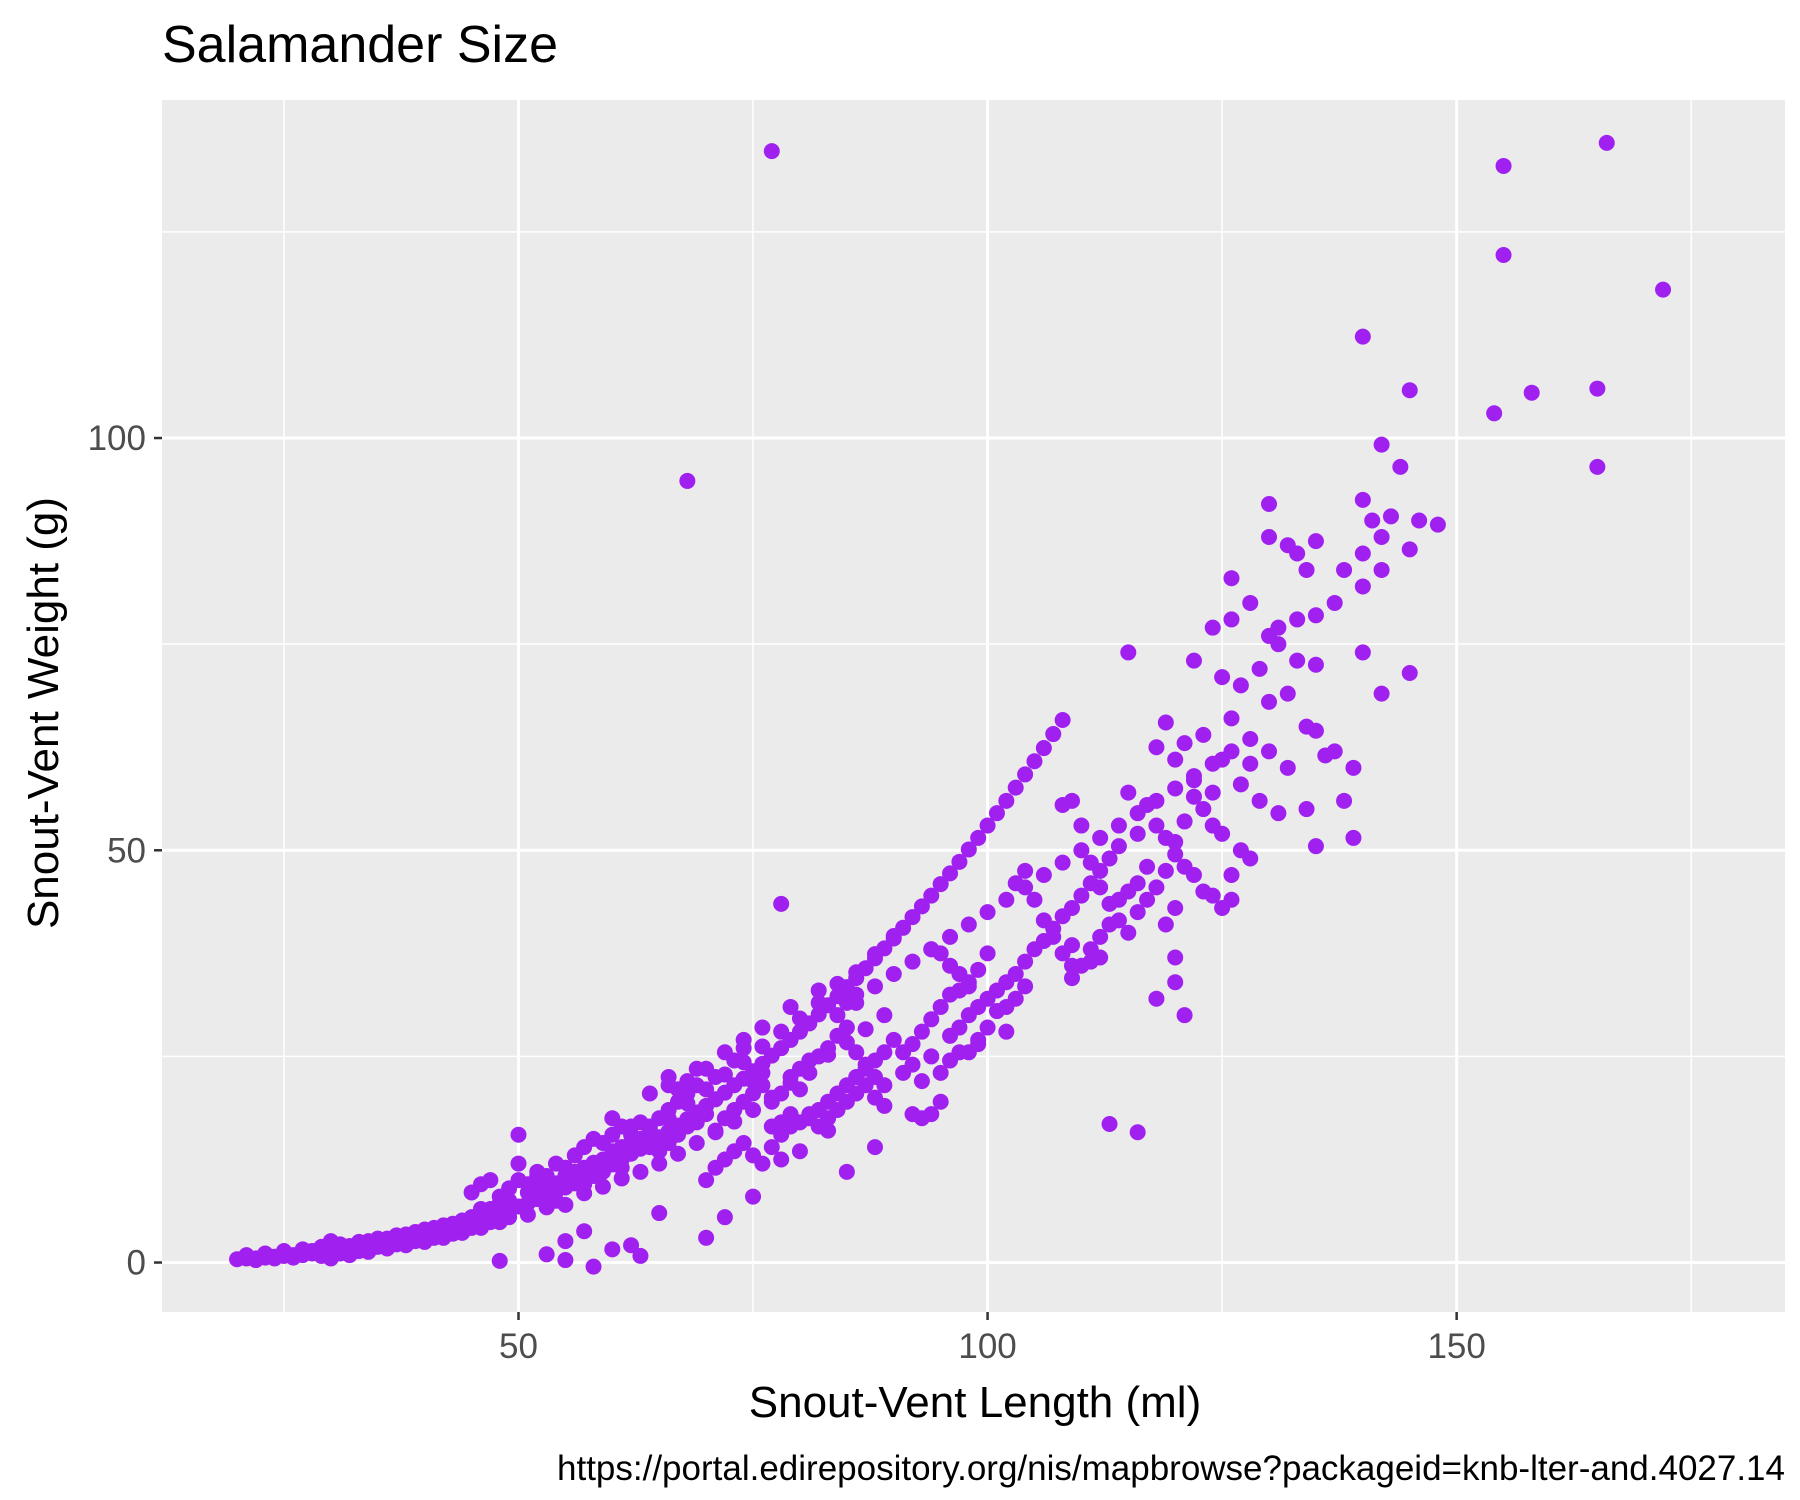 This screenshot has width=1800, height=1500. Describe the element at coordinates (987, 1346) in the screenshot. I see `x-tick-label: 100` at that location.